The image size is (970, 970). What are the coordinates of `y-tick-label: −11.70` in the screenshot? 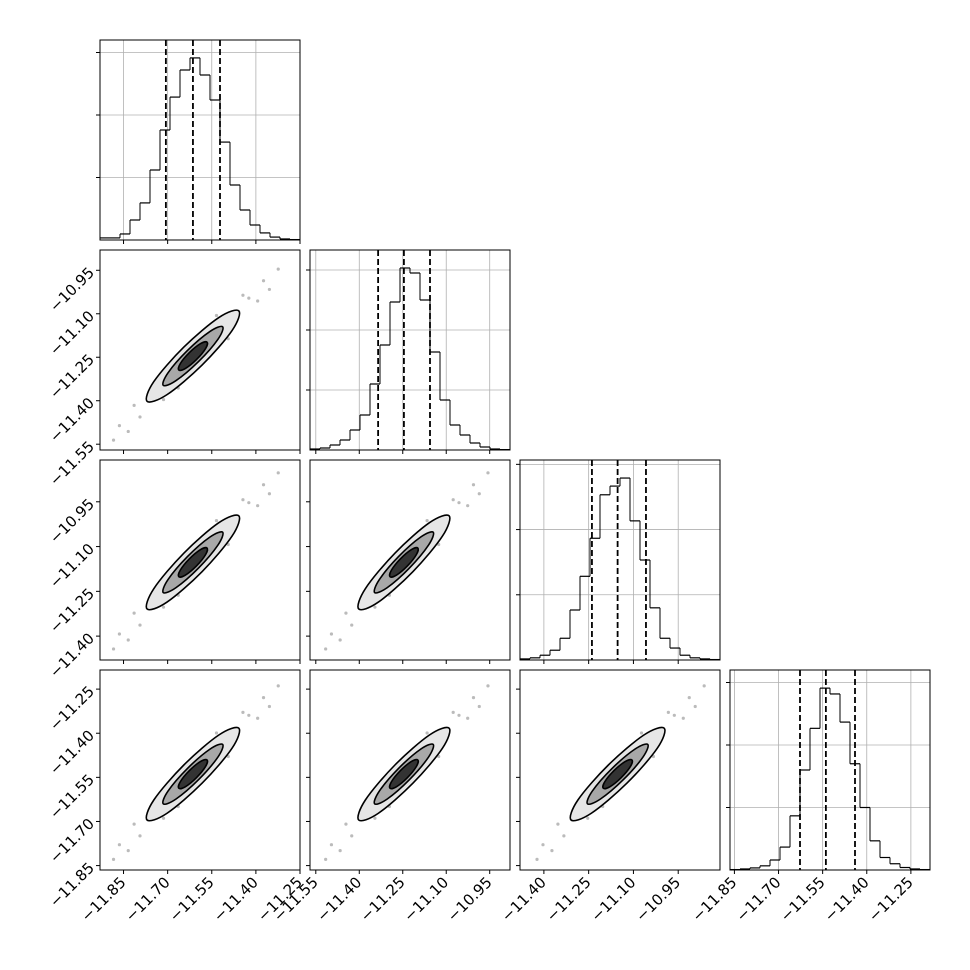 It's located at (72, 841).